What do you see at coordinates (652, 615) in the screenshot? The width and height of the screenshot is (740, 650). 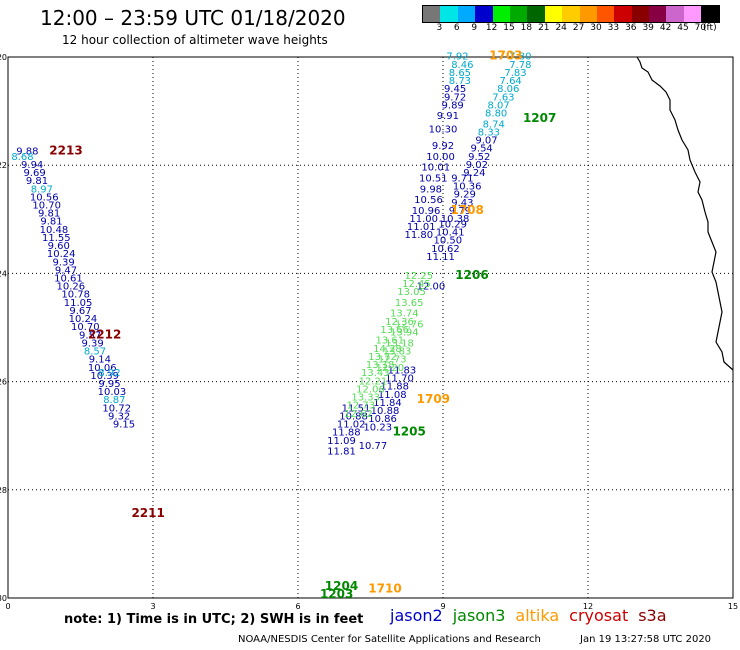 I see `legend-item-s3a: s3a` at bounding box center [652, 615].